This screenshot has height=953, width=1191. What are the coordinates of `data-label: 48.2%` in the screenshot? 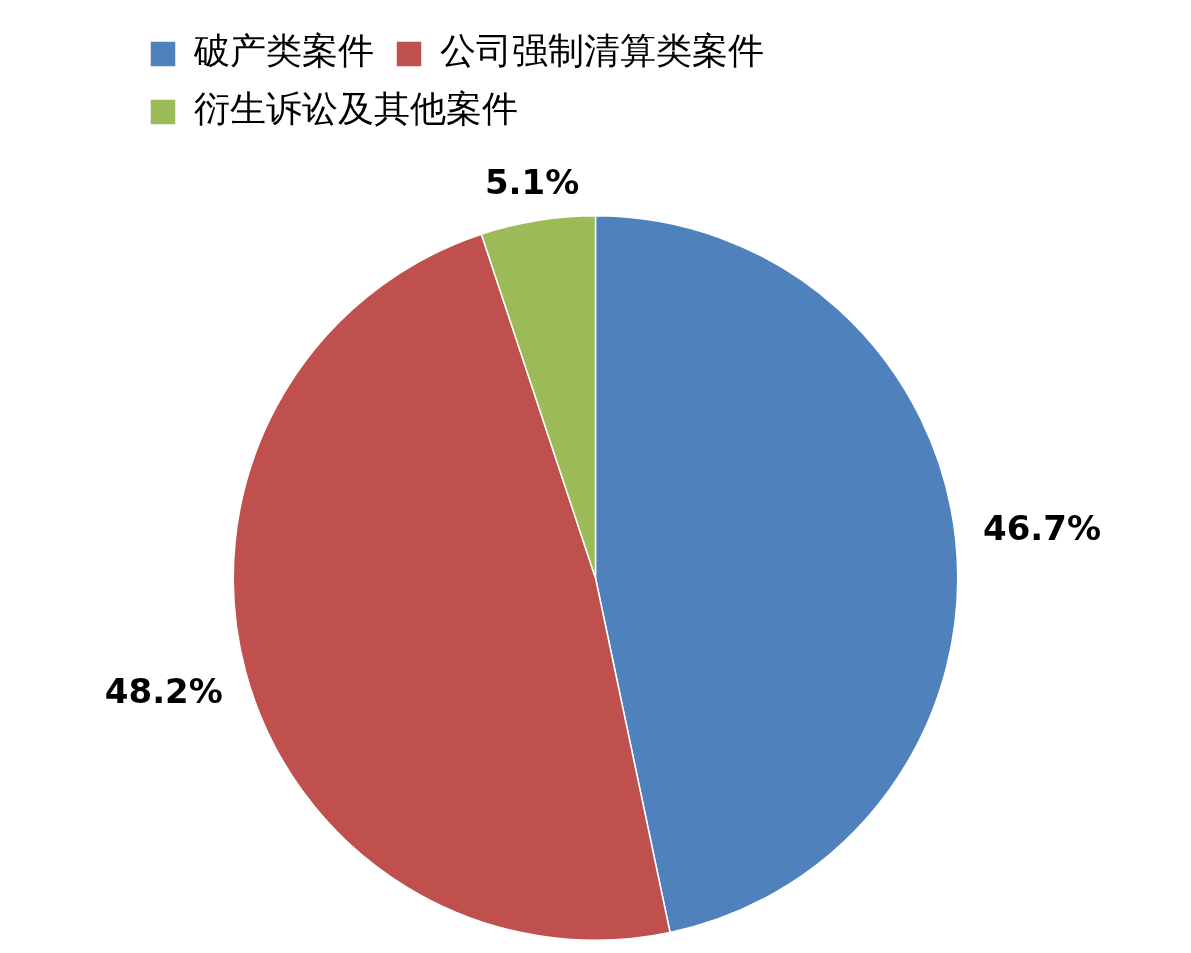 It's located at (163, 691).